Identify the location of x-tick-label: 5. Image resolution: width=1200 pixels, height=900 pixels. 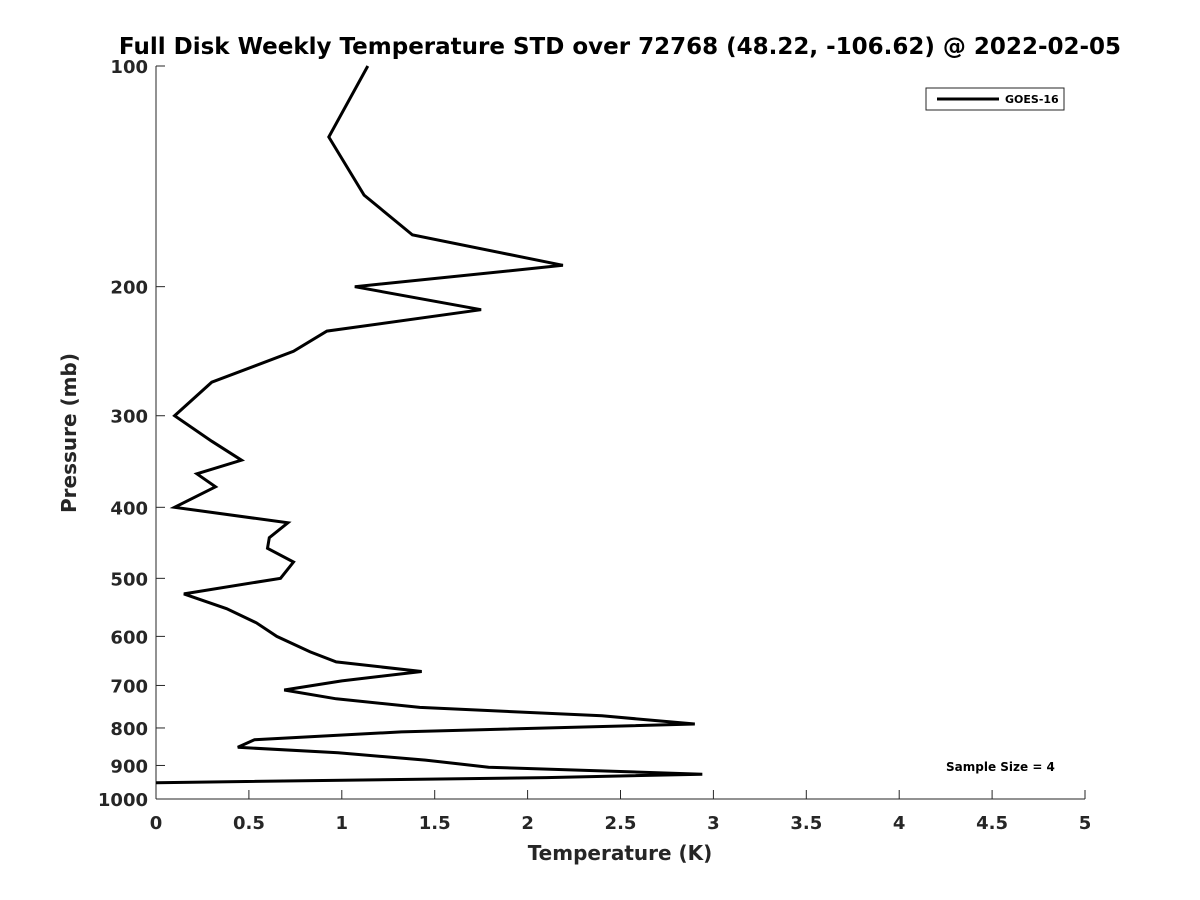
(1085, 823).